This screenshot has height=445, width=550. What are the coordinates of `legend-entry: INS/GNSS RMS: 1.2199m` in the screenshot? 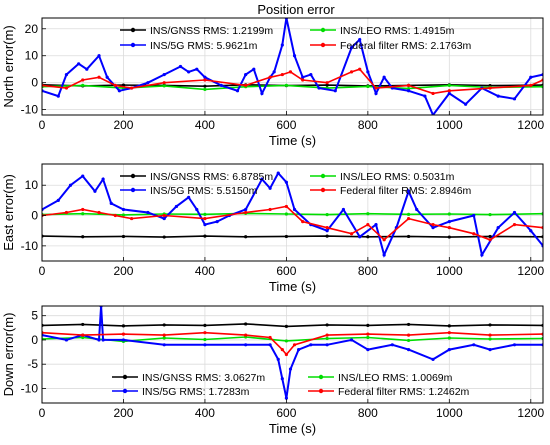 It's located at (211, 31).